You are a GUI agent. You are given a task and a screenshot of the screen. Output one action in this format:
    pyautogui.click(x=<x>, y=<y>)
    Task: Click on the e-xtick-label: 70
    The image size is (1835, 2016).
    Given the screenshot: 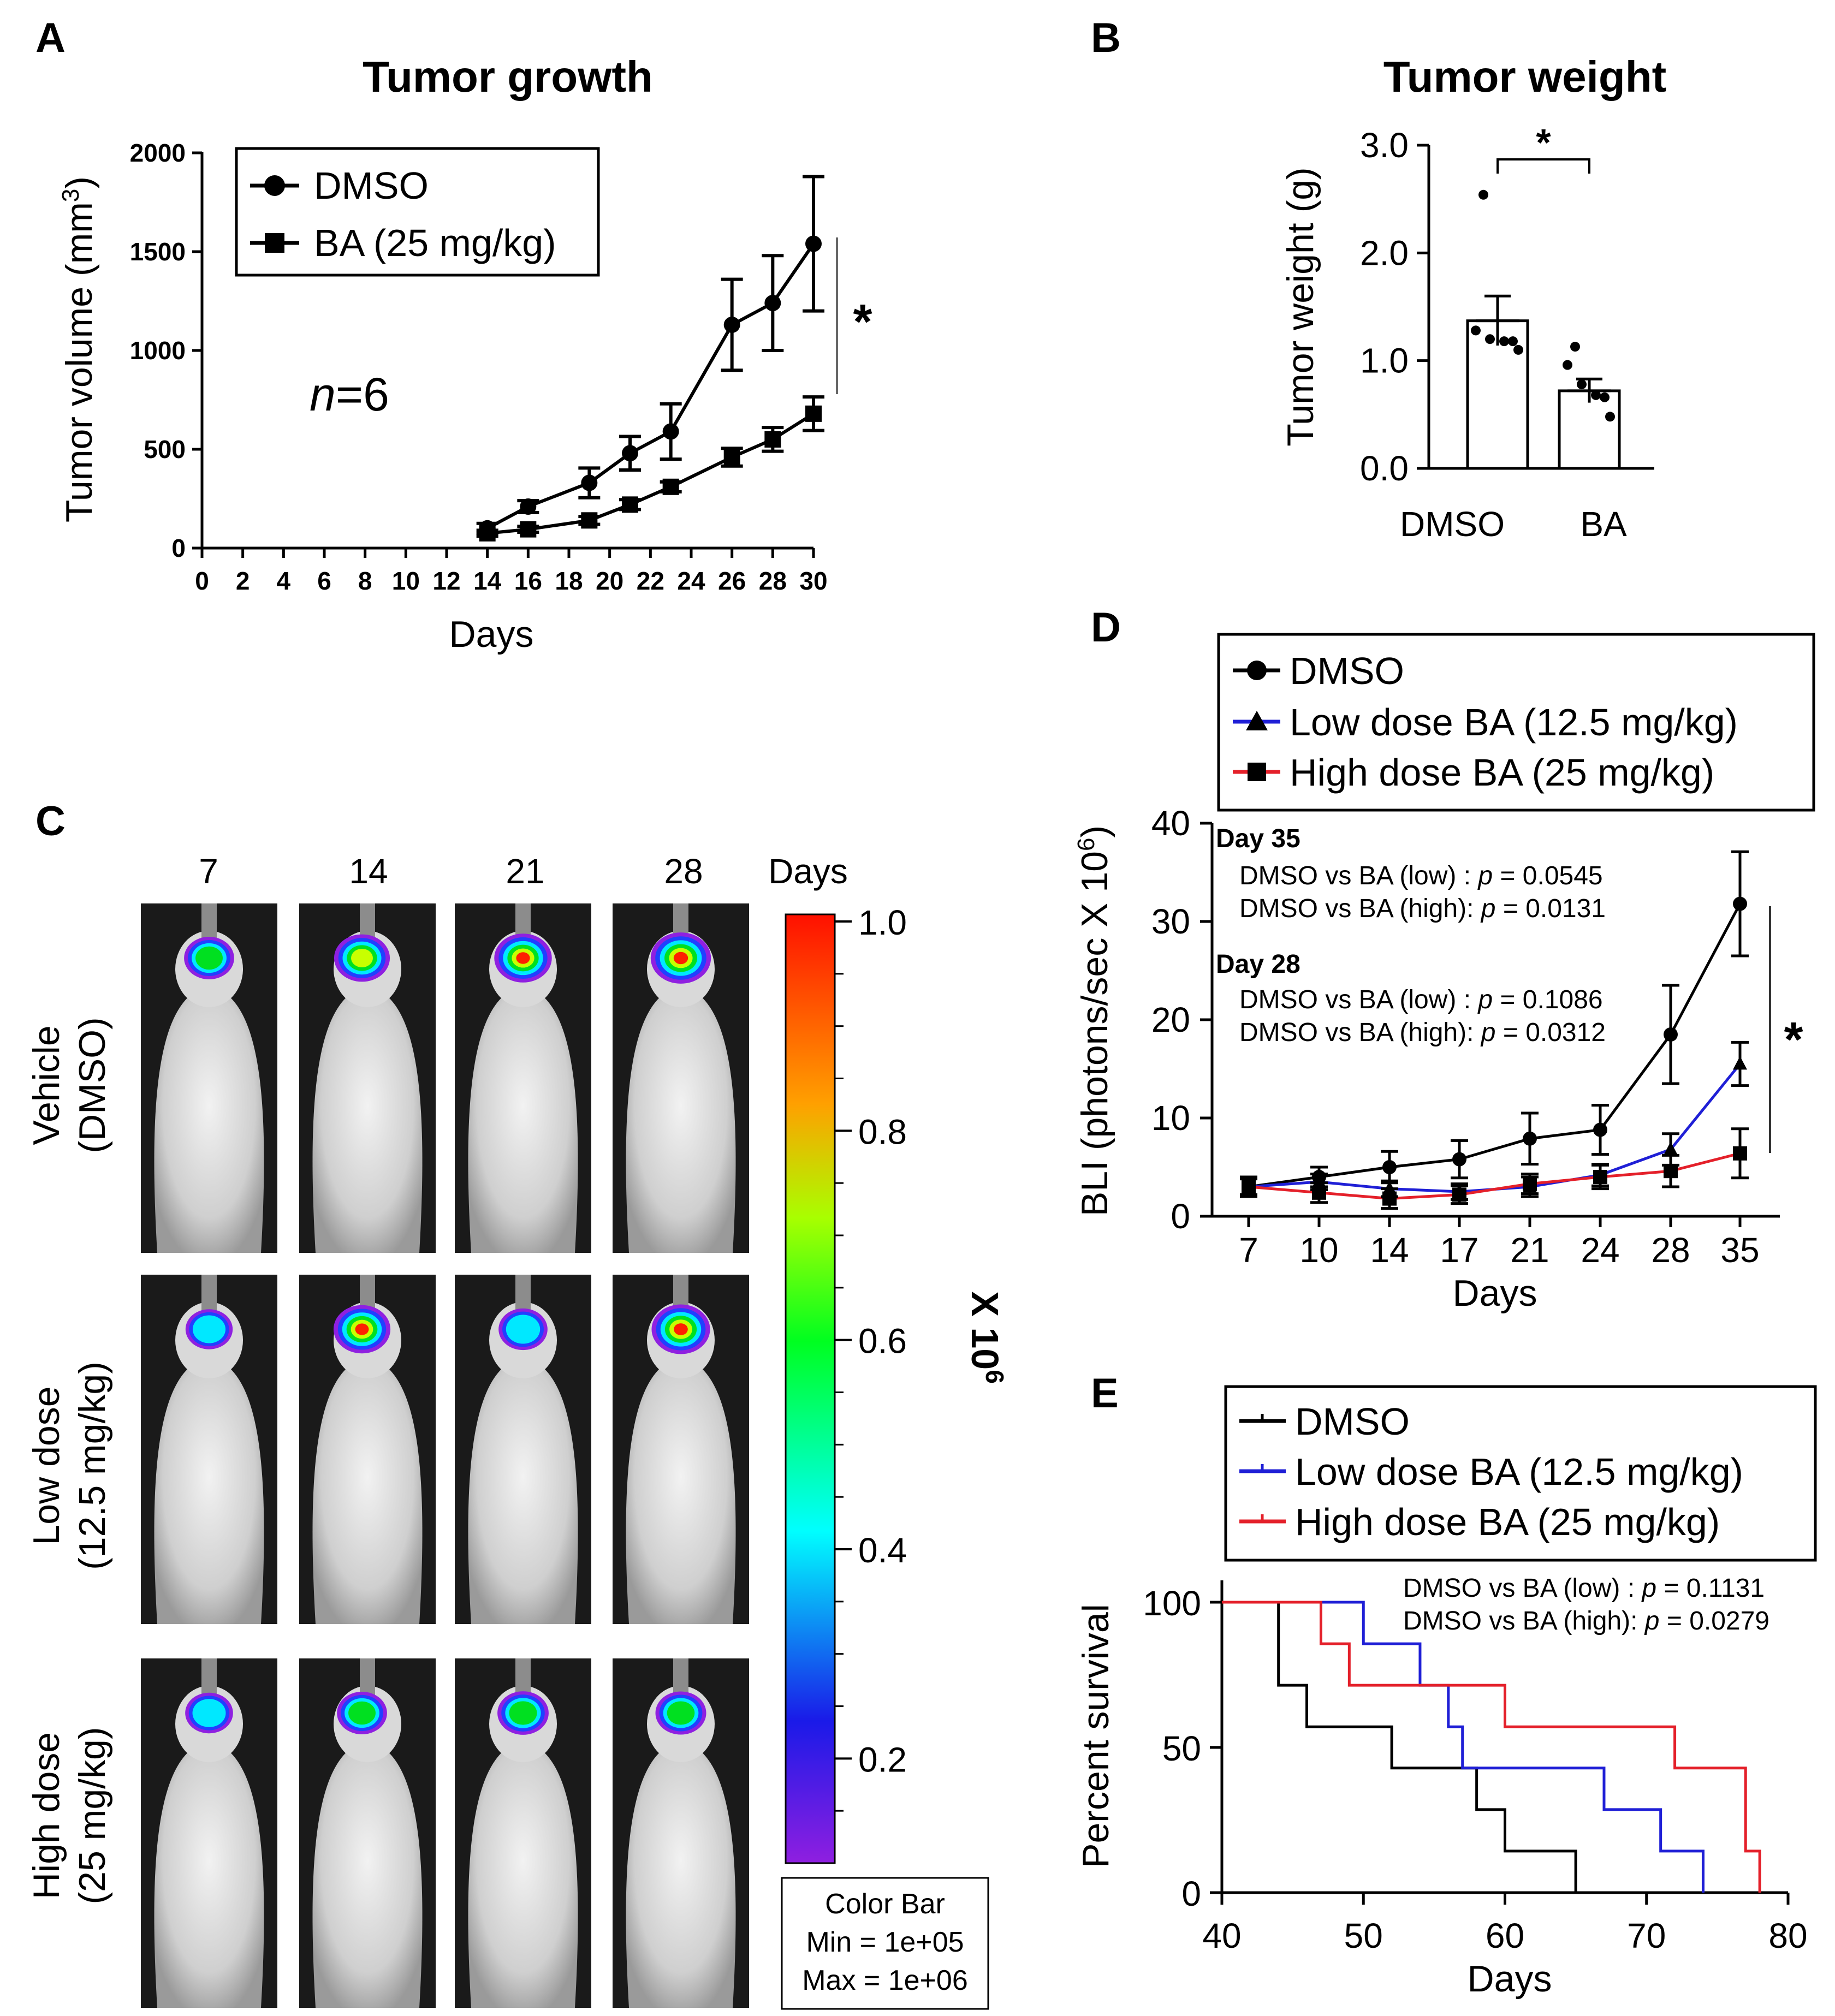 What is the action you would take?
    pyautogui.click(x=1646, y=1935)
    